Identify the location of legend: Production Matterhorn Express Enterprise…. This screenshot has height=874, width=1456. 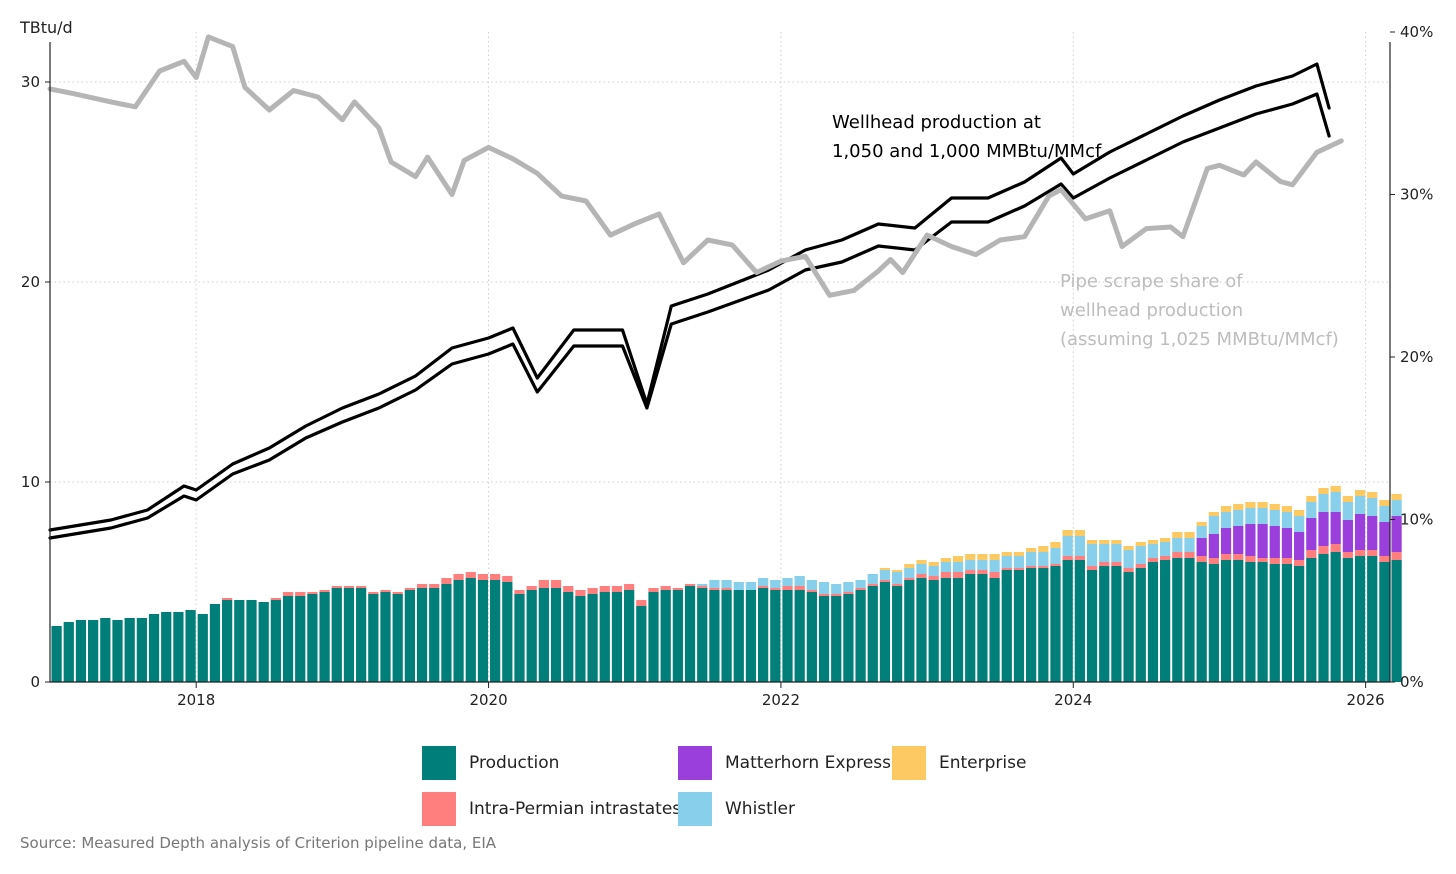
(742, 787).